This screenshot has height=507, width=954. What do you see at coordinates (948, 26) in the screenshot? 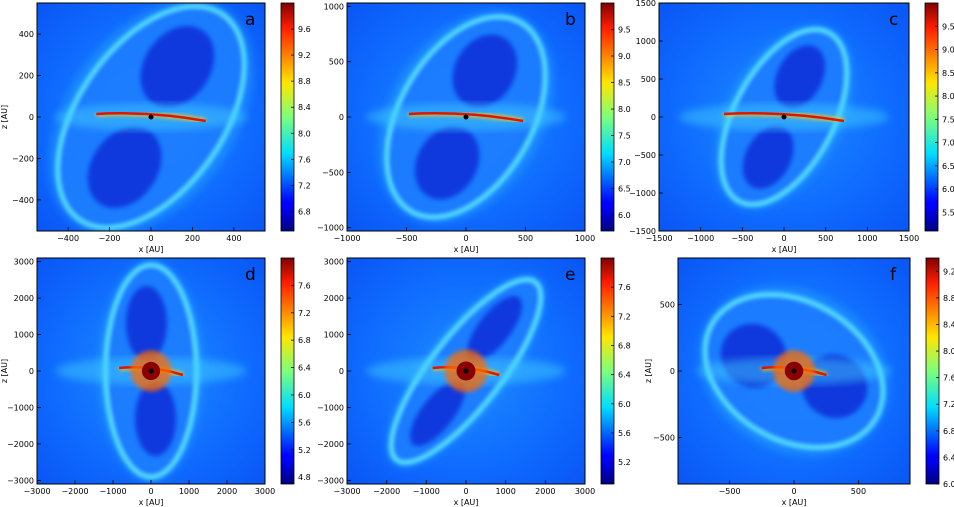
I see `colorbar-tick-label: 9.5` at bounding box center [948, 26].